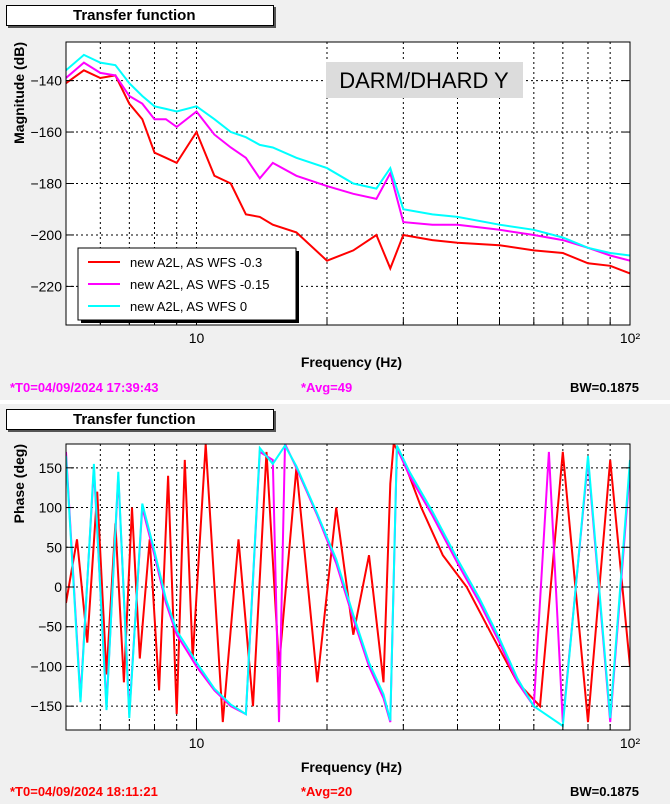 The width and height of the screenshot is (670, 804). What do you see at coordinates (19, 93) in the screenshot?
I see `y-axis-label: Magnitude (dB)` at bounding box center [19, 93].